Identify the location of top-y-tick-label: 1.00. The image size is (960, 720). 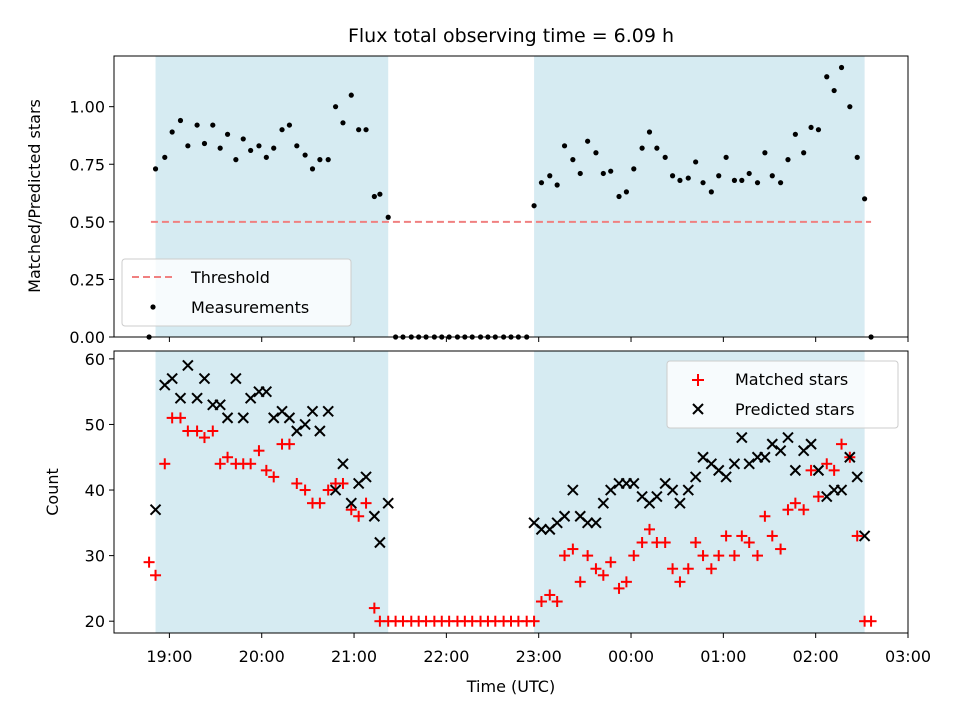
(87, 107).